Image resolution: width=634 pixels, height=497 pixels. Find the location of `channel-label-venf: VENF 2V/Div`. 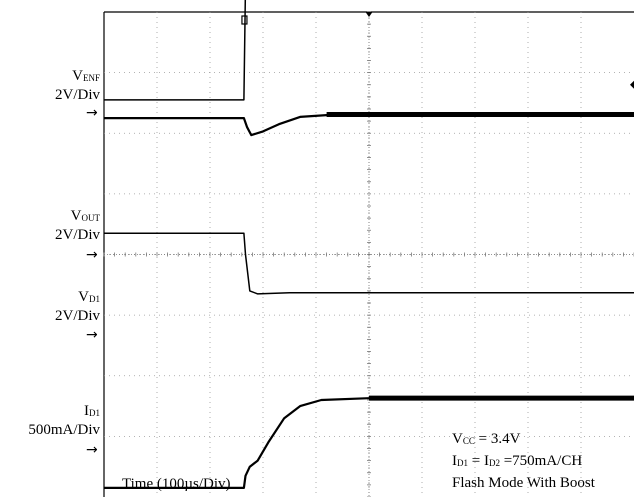

channel-label-venf: VENF 2V/Div is located at coordinates (55, 86).